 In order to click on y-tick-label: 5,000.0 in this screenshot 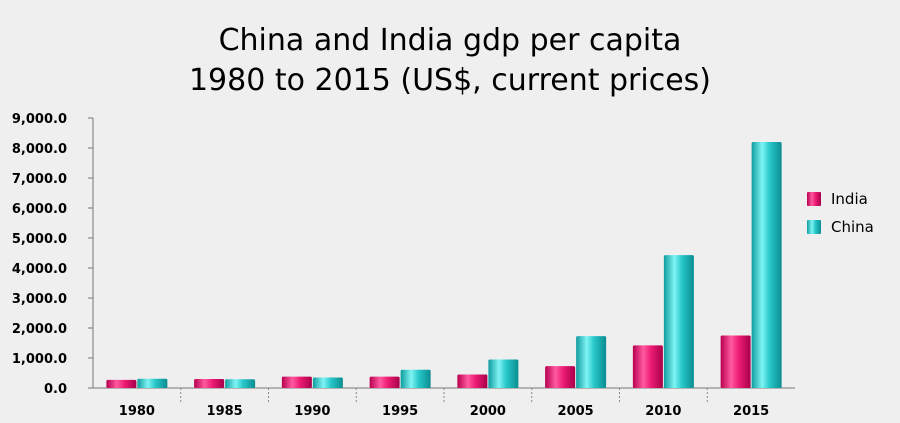, I will do `click(39, 239)`.